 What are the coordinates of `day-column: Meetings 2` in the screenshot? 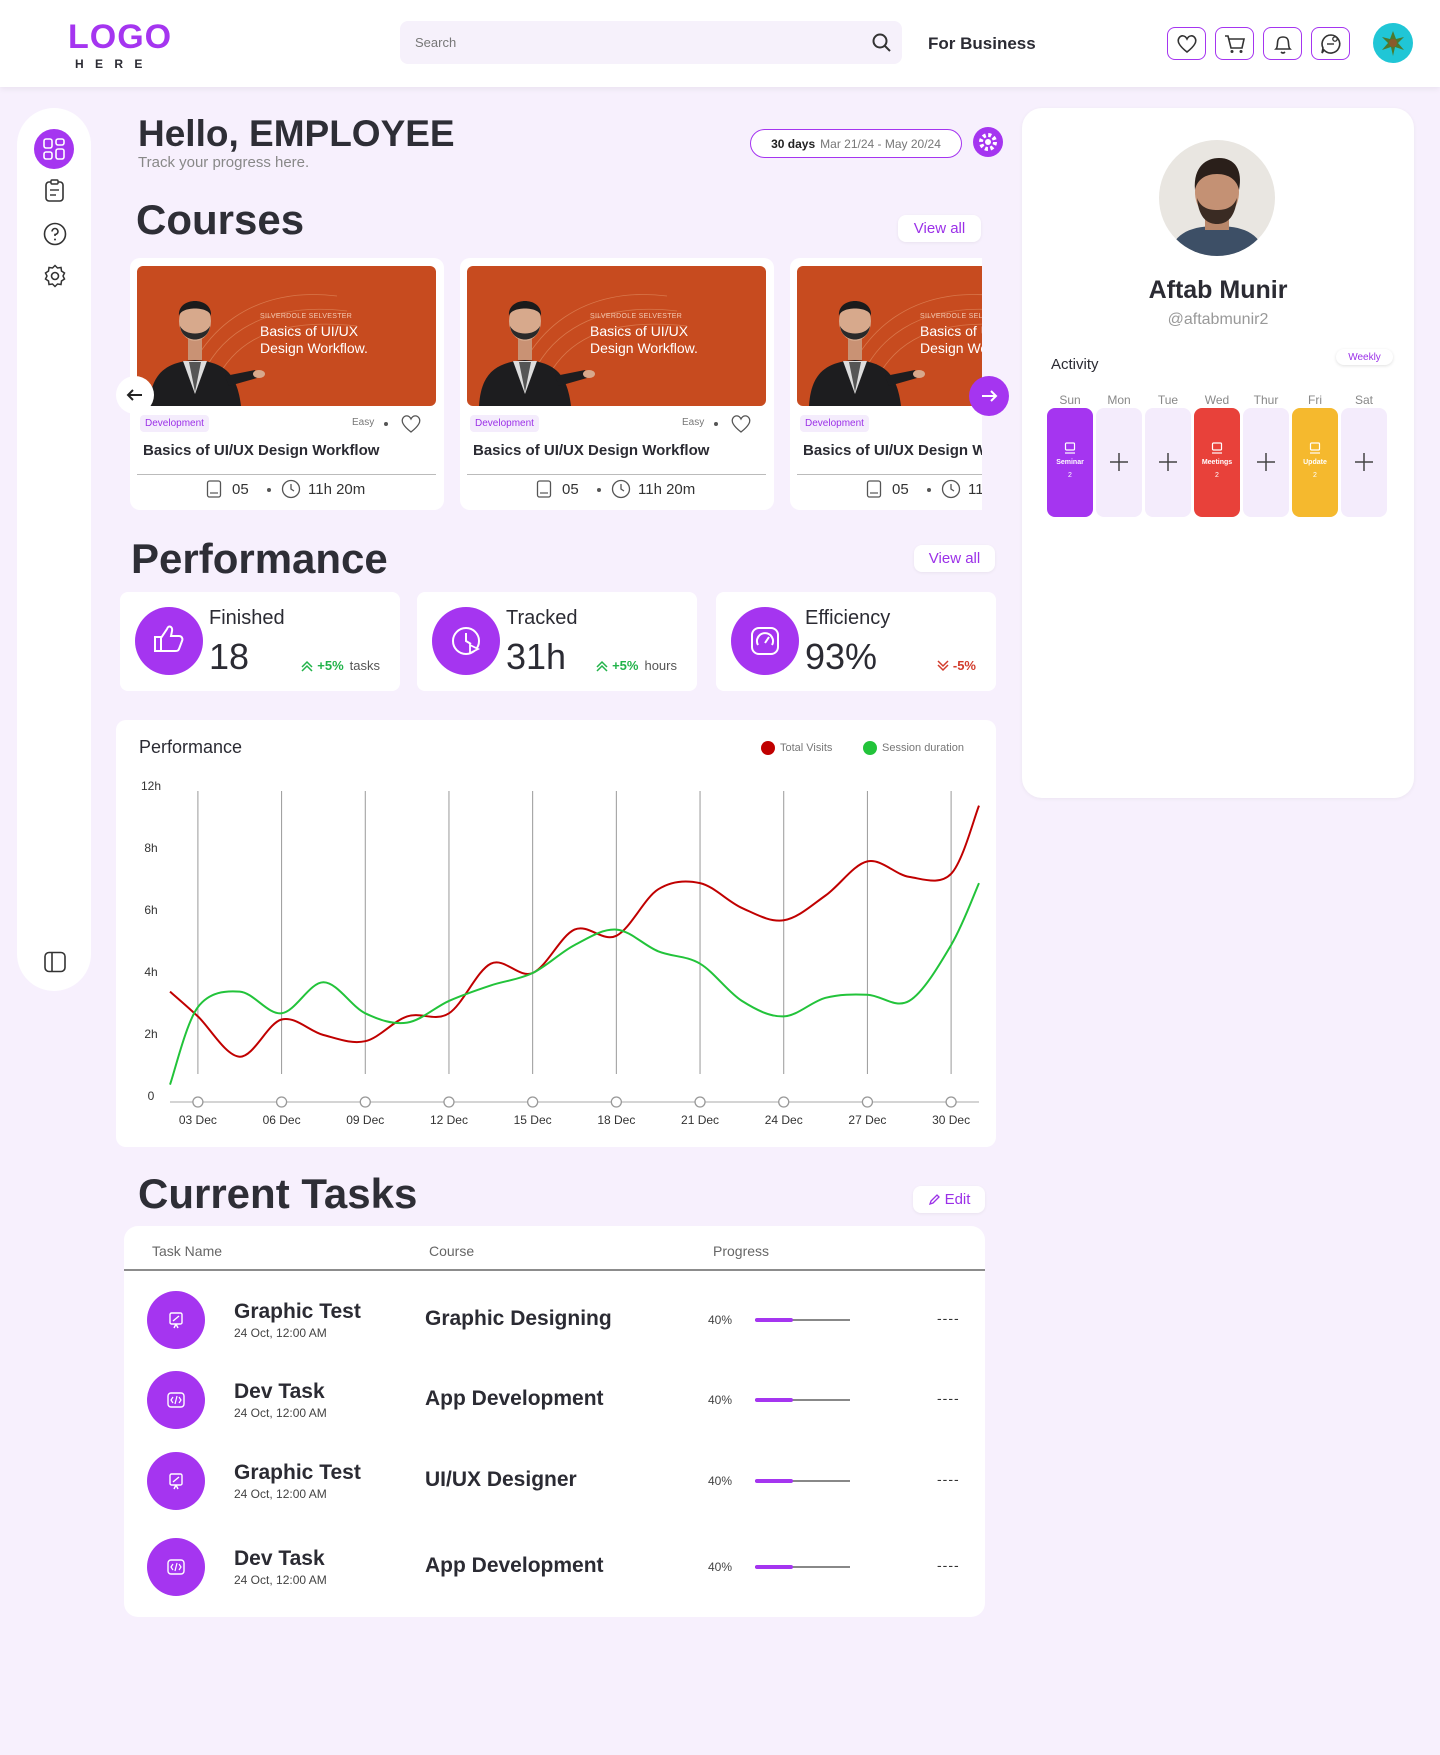 It's located at (1217, 462).